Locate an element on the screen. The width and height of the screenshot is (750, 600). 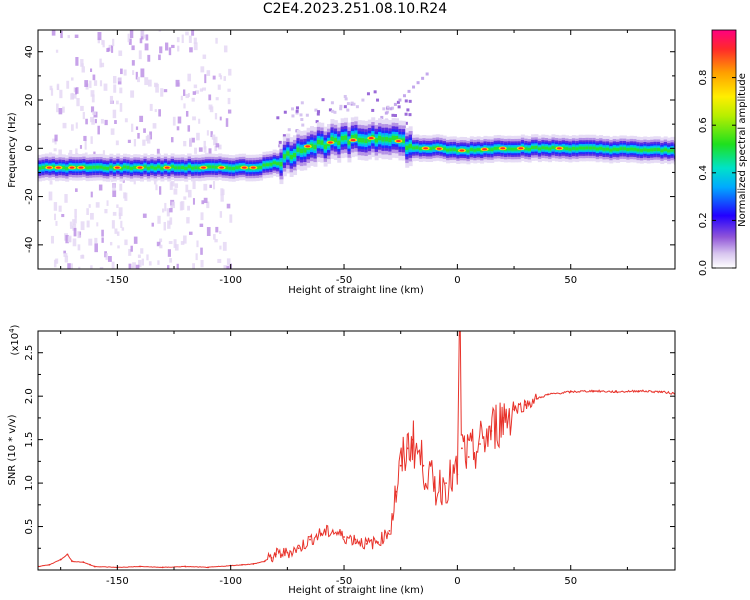
x-tick-label: 0 is located at coordinates (457, 280).